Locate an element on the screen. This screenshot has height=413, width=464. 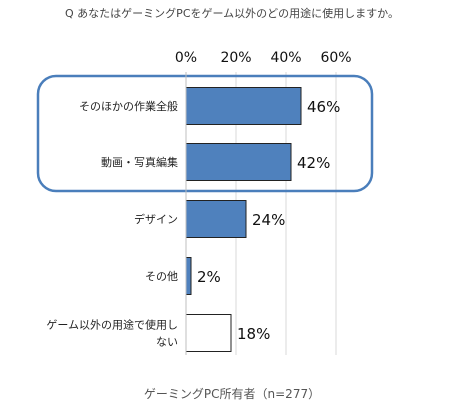
x-tick-label: 60% is located at coordinates (335, 58).